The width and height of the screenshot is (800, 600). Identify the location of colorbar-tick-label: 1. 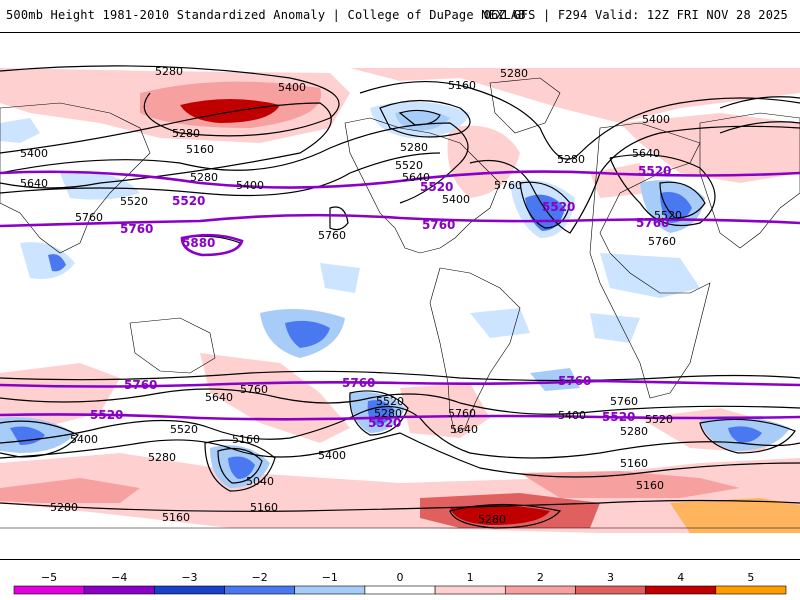
(470, 577).